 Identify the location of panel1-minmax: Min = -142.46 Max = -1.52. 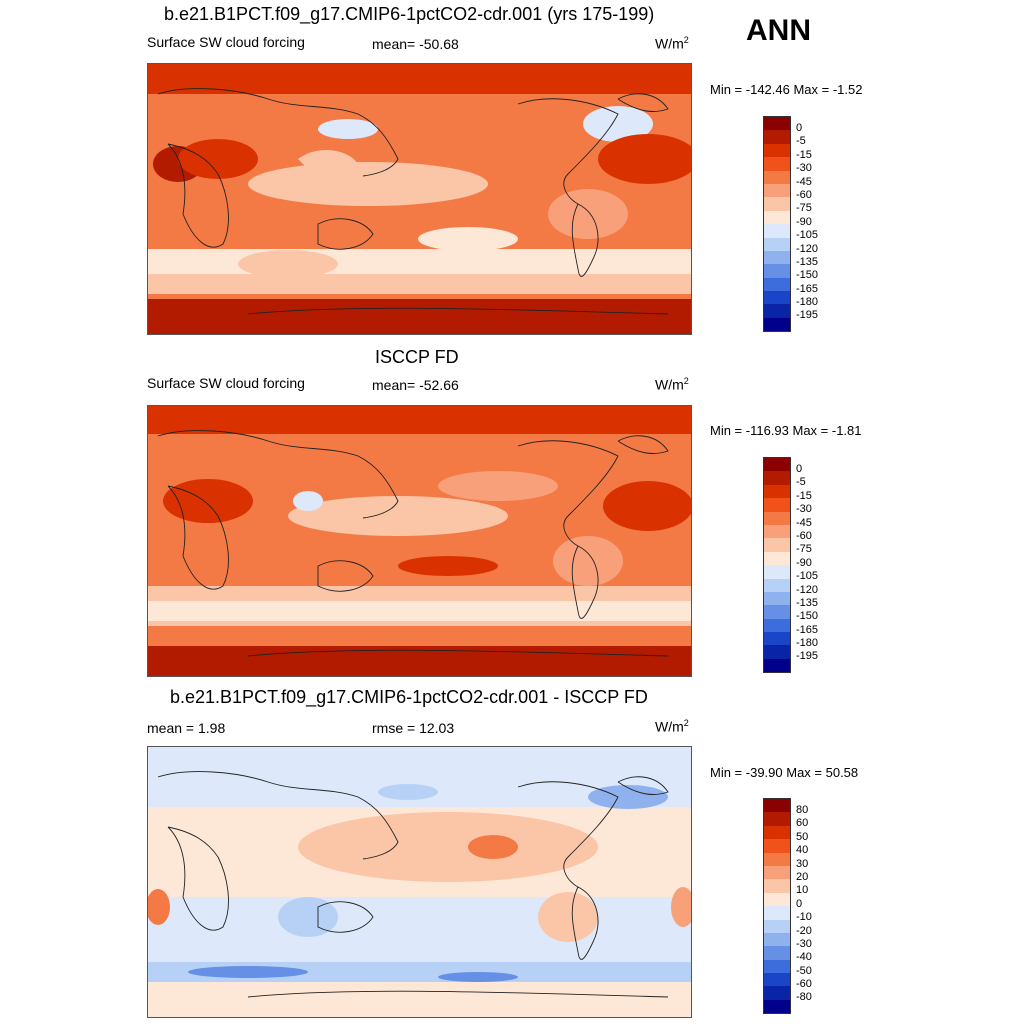
(786, 89).